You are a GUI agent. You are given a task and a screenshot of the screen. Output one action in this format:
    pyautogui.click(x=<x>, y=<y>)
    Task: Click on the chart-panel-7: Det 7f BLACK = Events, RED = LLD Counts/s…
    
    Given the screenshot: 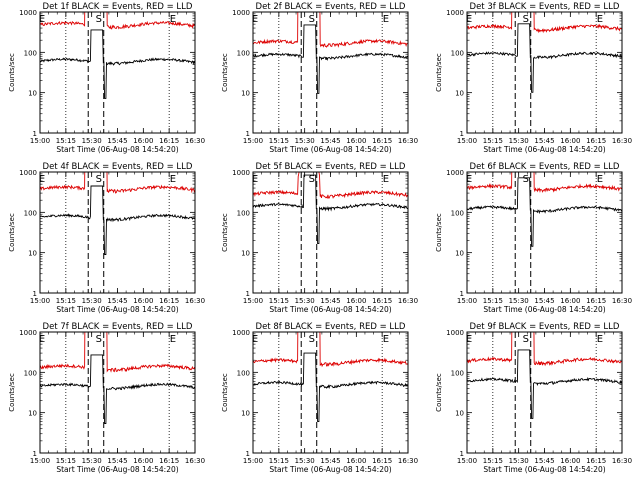 What is the action you would take?
    pyautogui.click(x=106, y=398)
    